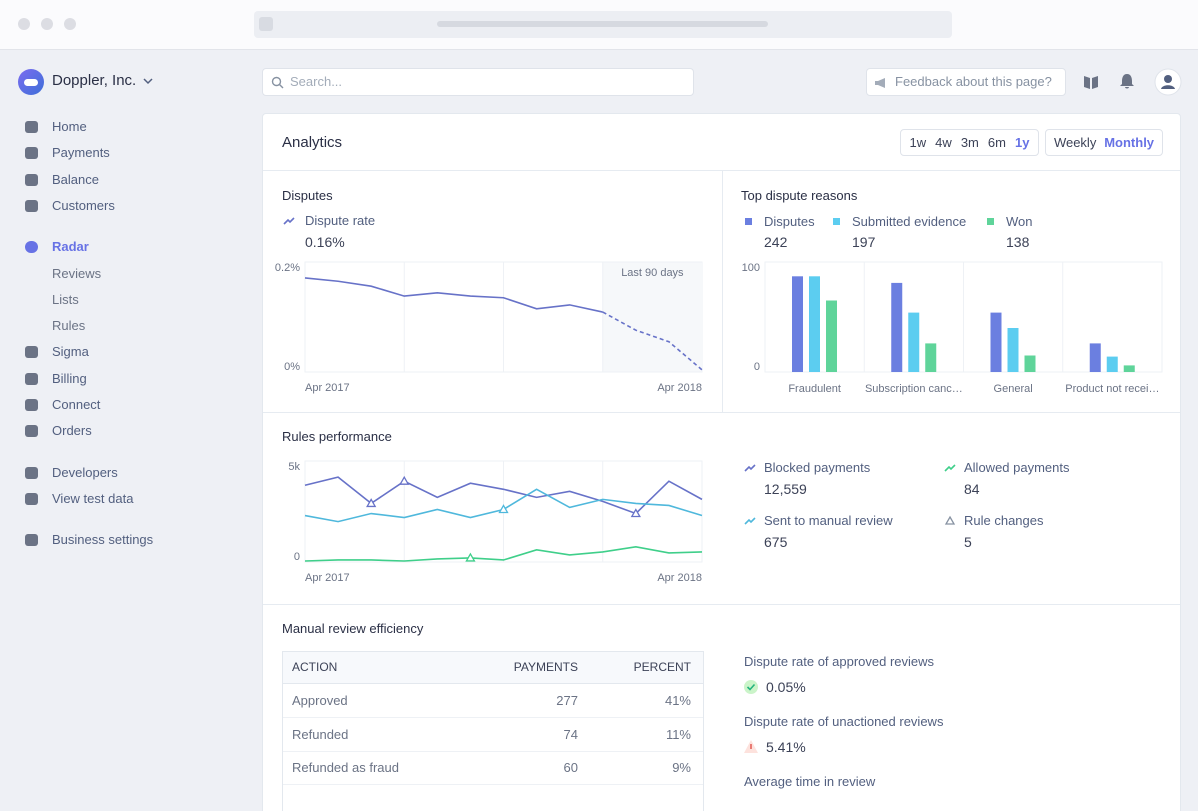 This screenshot has width=1198, height=811. I want to click on chart-title: Rules performance, so click(337, 436).